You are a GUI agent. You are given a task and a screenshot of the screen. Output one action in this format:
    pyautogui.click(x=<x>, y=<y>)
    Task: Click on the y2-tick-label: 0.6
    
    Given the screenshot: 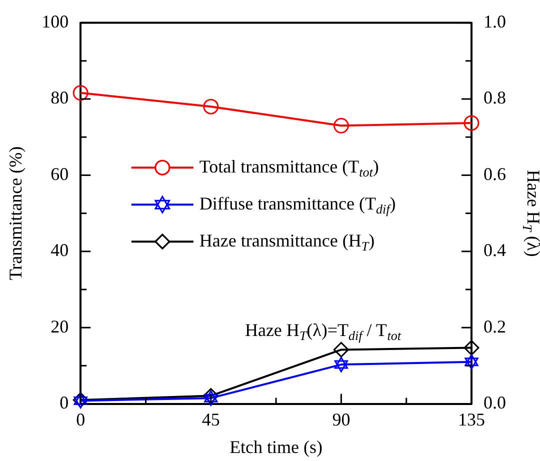 What is the action you would take?
    pyautogui.click(x=495, y=174)
    